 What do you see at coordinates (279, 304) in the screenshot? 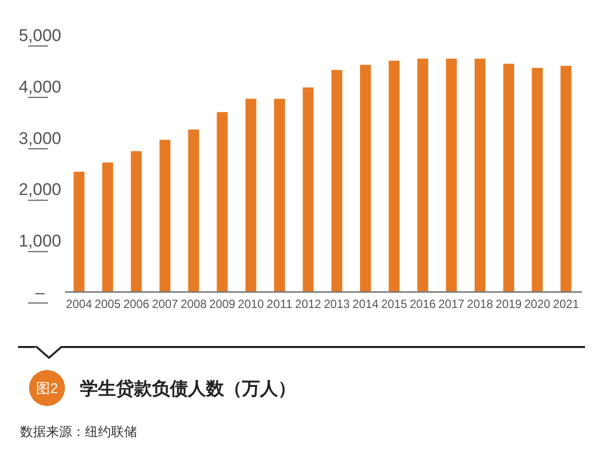
I see `x-tick-label: 2011` at bounding box center [279, 304].